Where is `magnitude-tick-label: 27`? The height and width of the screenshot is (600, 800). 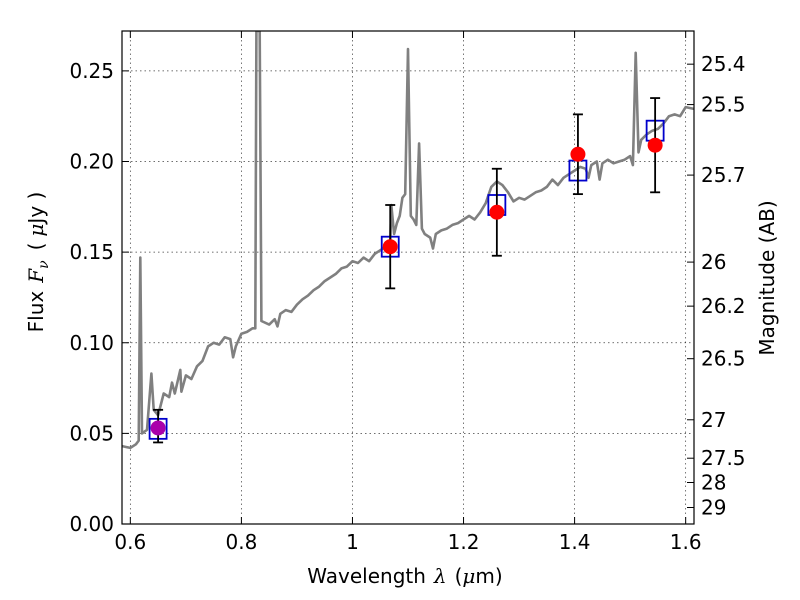 magnitude-tick-label: 27 is located at coordinates (713, 420).